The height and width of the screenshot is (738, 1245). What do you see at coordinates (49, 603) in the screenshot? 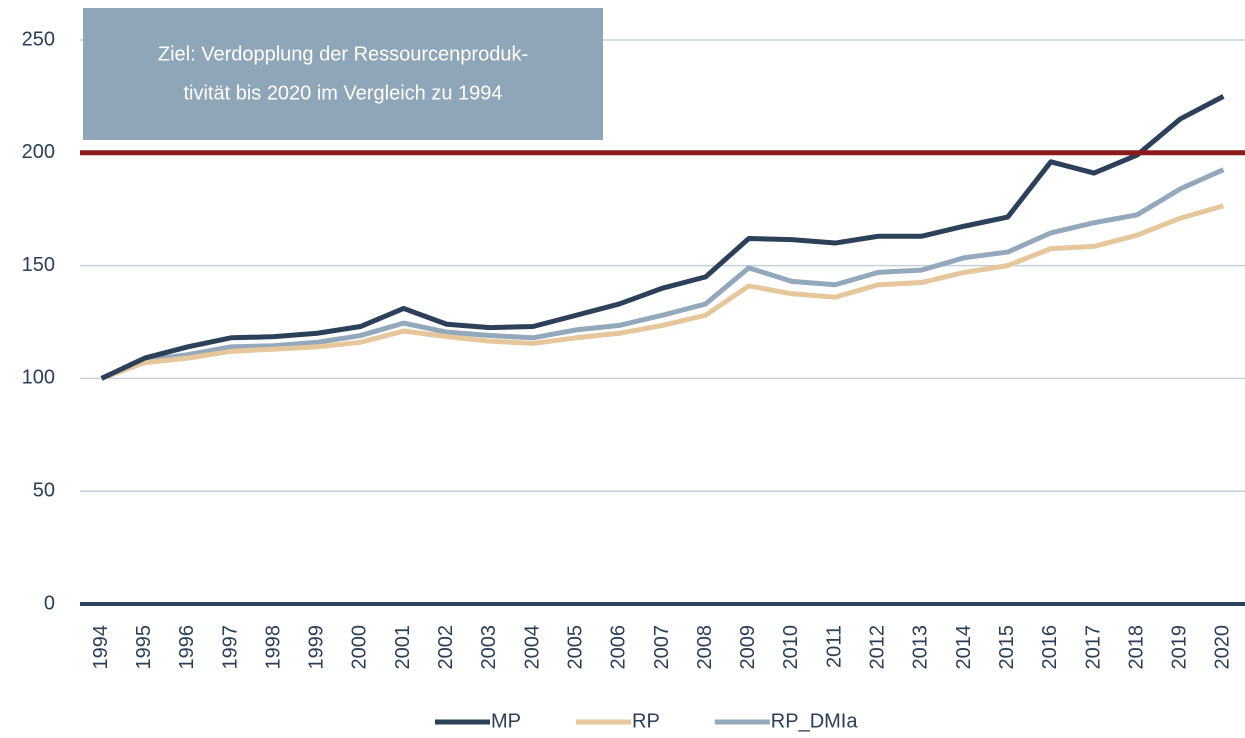
I see `y-tick-label: 0` at bounding box center [49, 603].